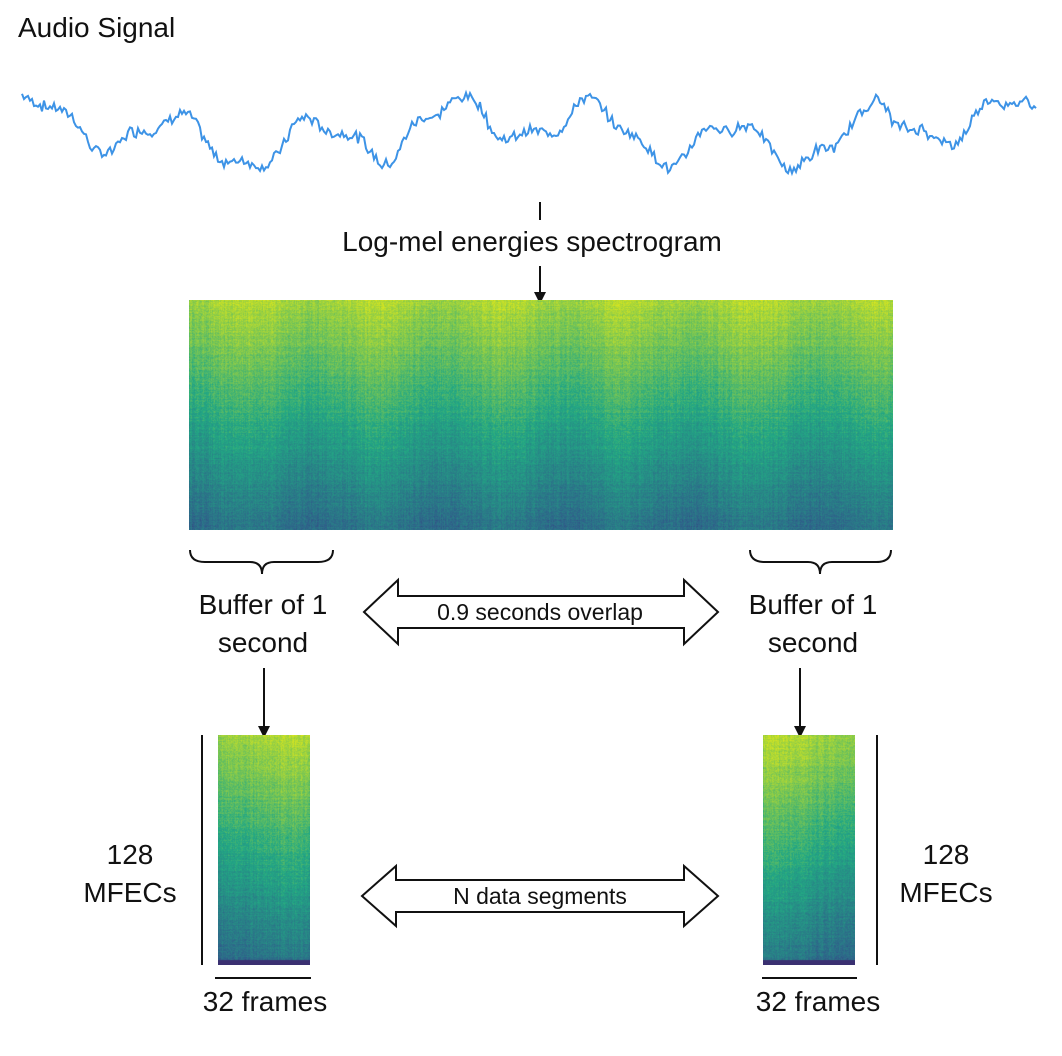  Describe the element at coordinates (813, 642) in the screenshot. I see `buffer-label-right-line2: second` at that location.